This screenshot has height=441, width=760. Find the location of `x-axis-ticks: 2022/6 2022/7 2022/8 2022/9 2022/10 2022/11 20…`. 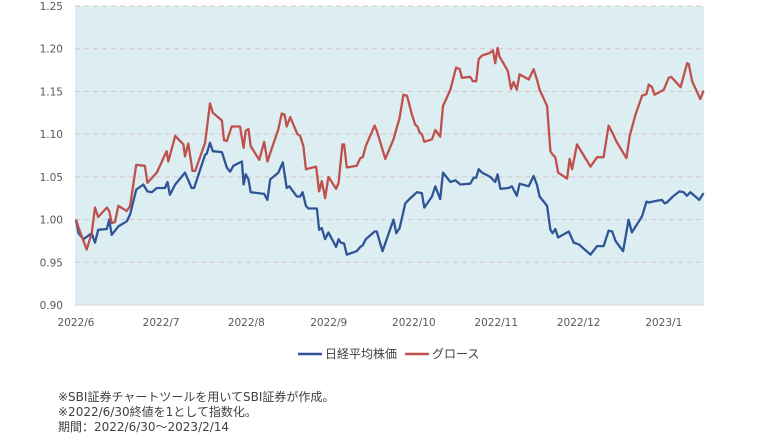

x-axis-ticks: 2022/6 2022/7 2022/8 2022/9 2022/10 2022/11 20… is located at coordinates (370, 323).